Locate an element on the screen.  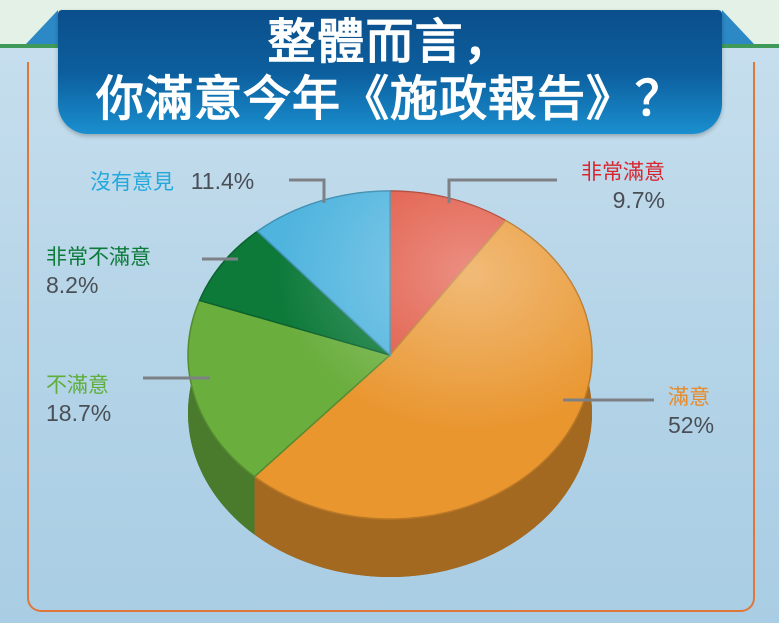
label-no-opinion: 沒有意見 11.4% is located at coordinates (172, 181).